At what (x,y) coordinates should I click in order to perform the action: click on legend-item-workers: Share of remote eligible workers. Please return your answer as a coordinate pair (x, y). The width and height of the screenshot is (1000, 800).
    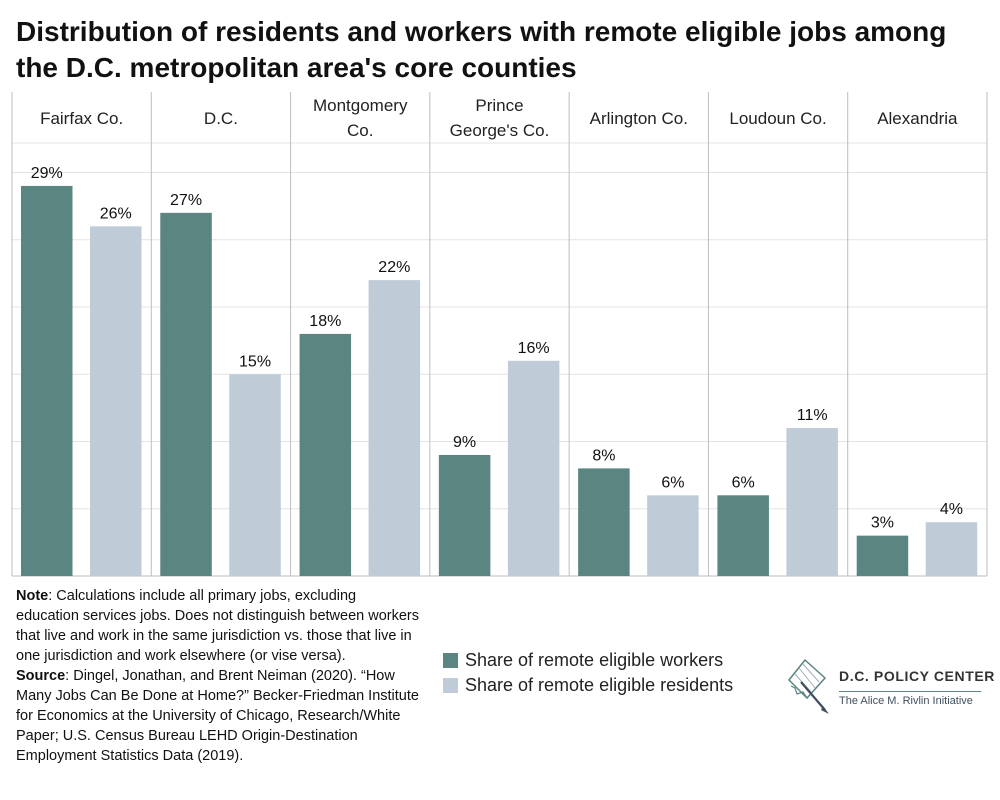
    Looking at the image, I should click on (588, 660).